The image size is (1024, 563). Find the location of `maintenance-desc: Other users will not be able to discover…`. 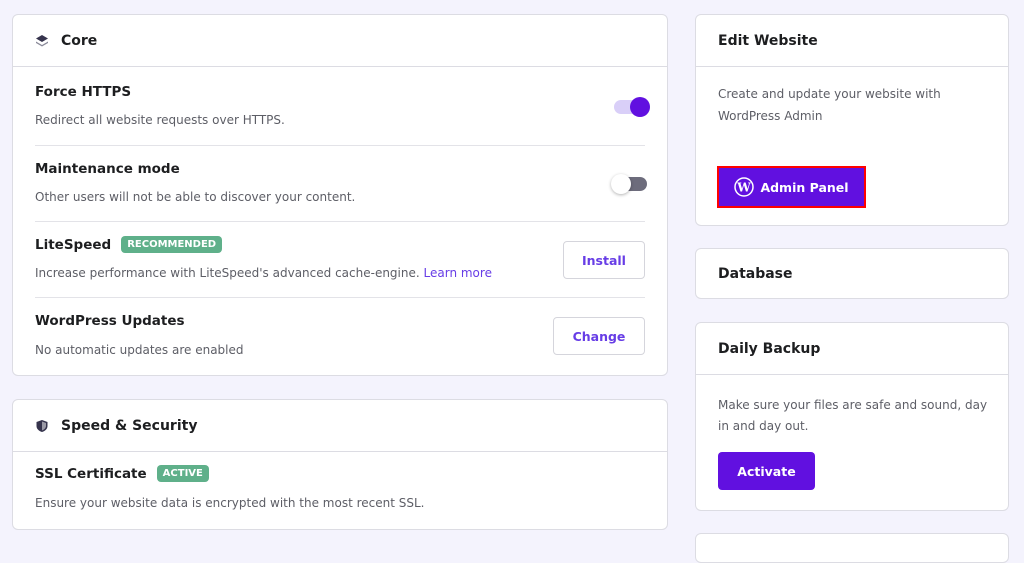

maintenance-desc: Other users will not be able to discover… is located at coordinates (195, 197).